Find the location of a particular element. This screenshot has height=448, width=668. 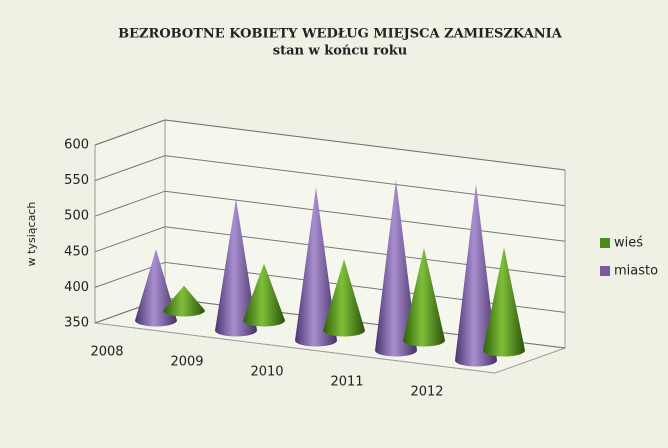

y-tick-label: 600 is located at coordinates (76, 145).